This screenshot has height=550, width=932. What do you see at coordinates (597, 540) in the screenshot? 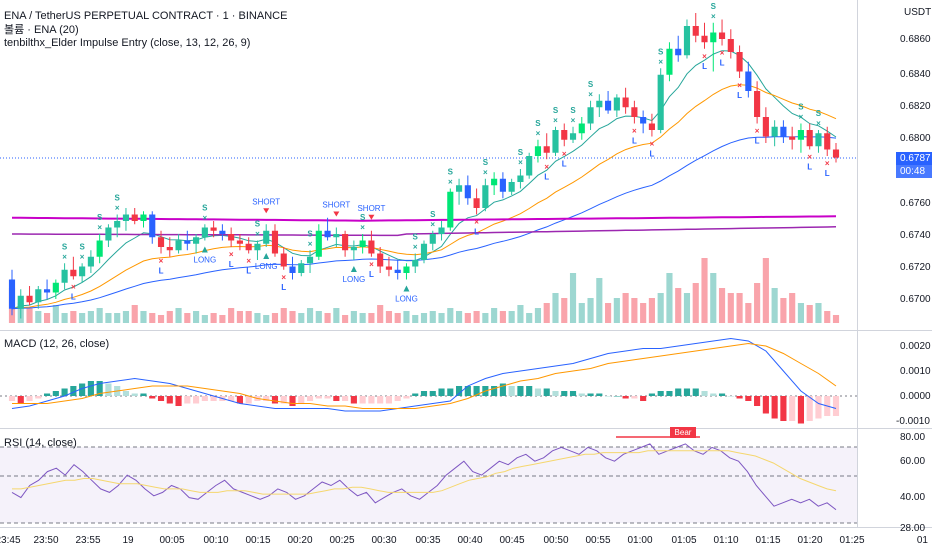
I see `time-tick: 00:55` at bounding box center [597, 540].